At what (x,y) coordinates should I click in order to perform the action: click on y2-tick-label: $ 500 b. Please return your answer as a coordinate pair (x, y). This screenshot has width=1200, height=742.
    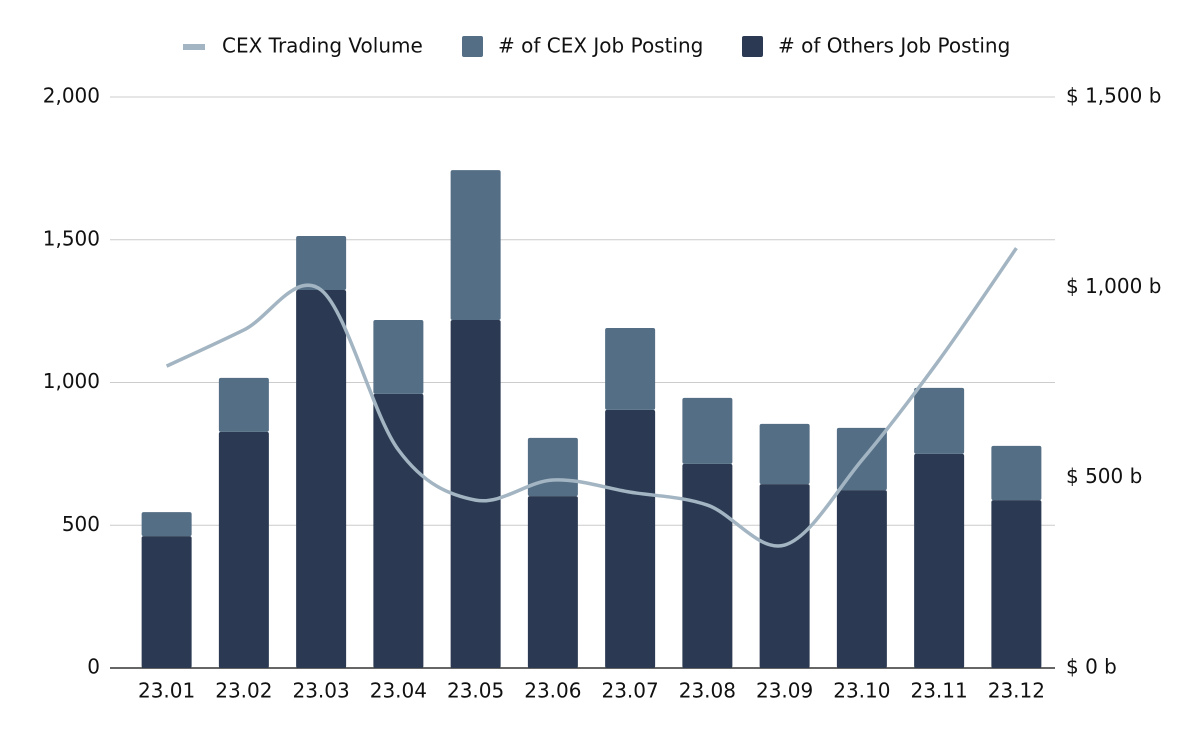
    Looking at the image, I should click on (1104, 476).